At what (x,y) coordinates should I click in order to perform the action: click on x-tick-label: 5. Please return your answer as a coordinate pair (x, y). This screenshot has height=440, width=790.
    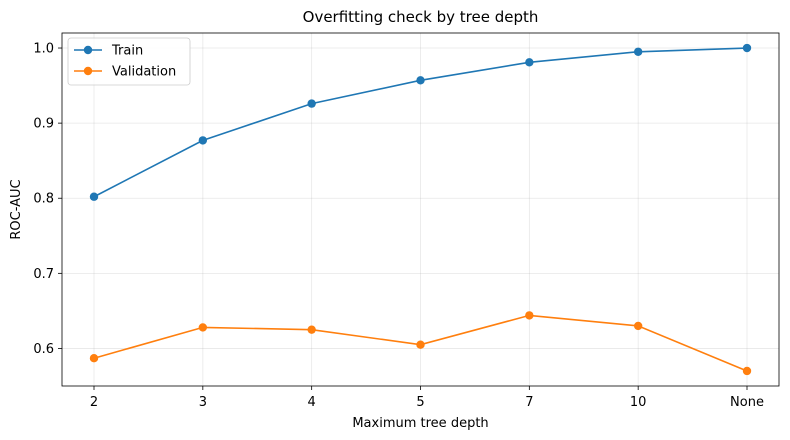
    Looking at the image, I should click on (420, 402).